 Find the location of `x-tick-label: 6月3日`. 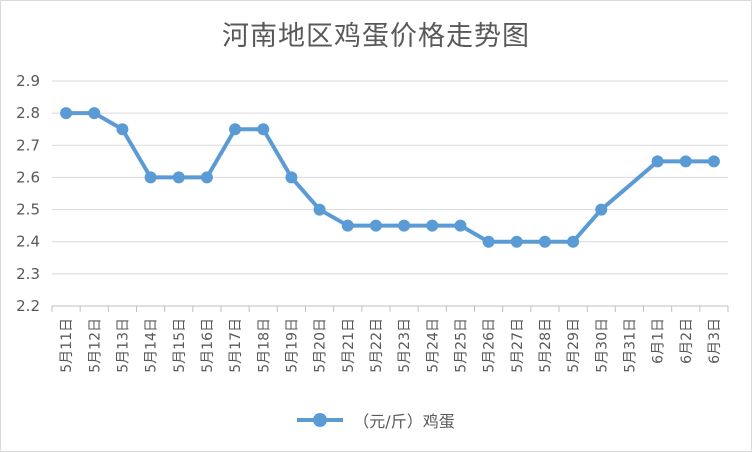

x-tick-label: 6月3日 is located at coordinates (715, 341).